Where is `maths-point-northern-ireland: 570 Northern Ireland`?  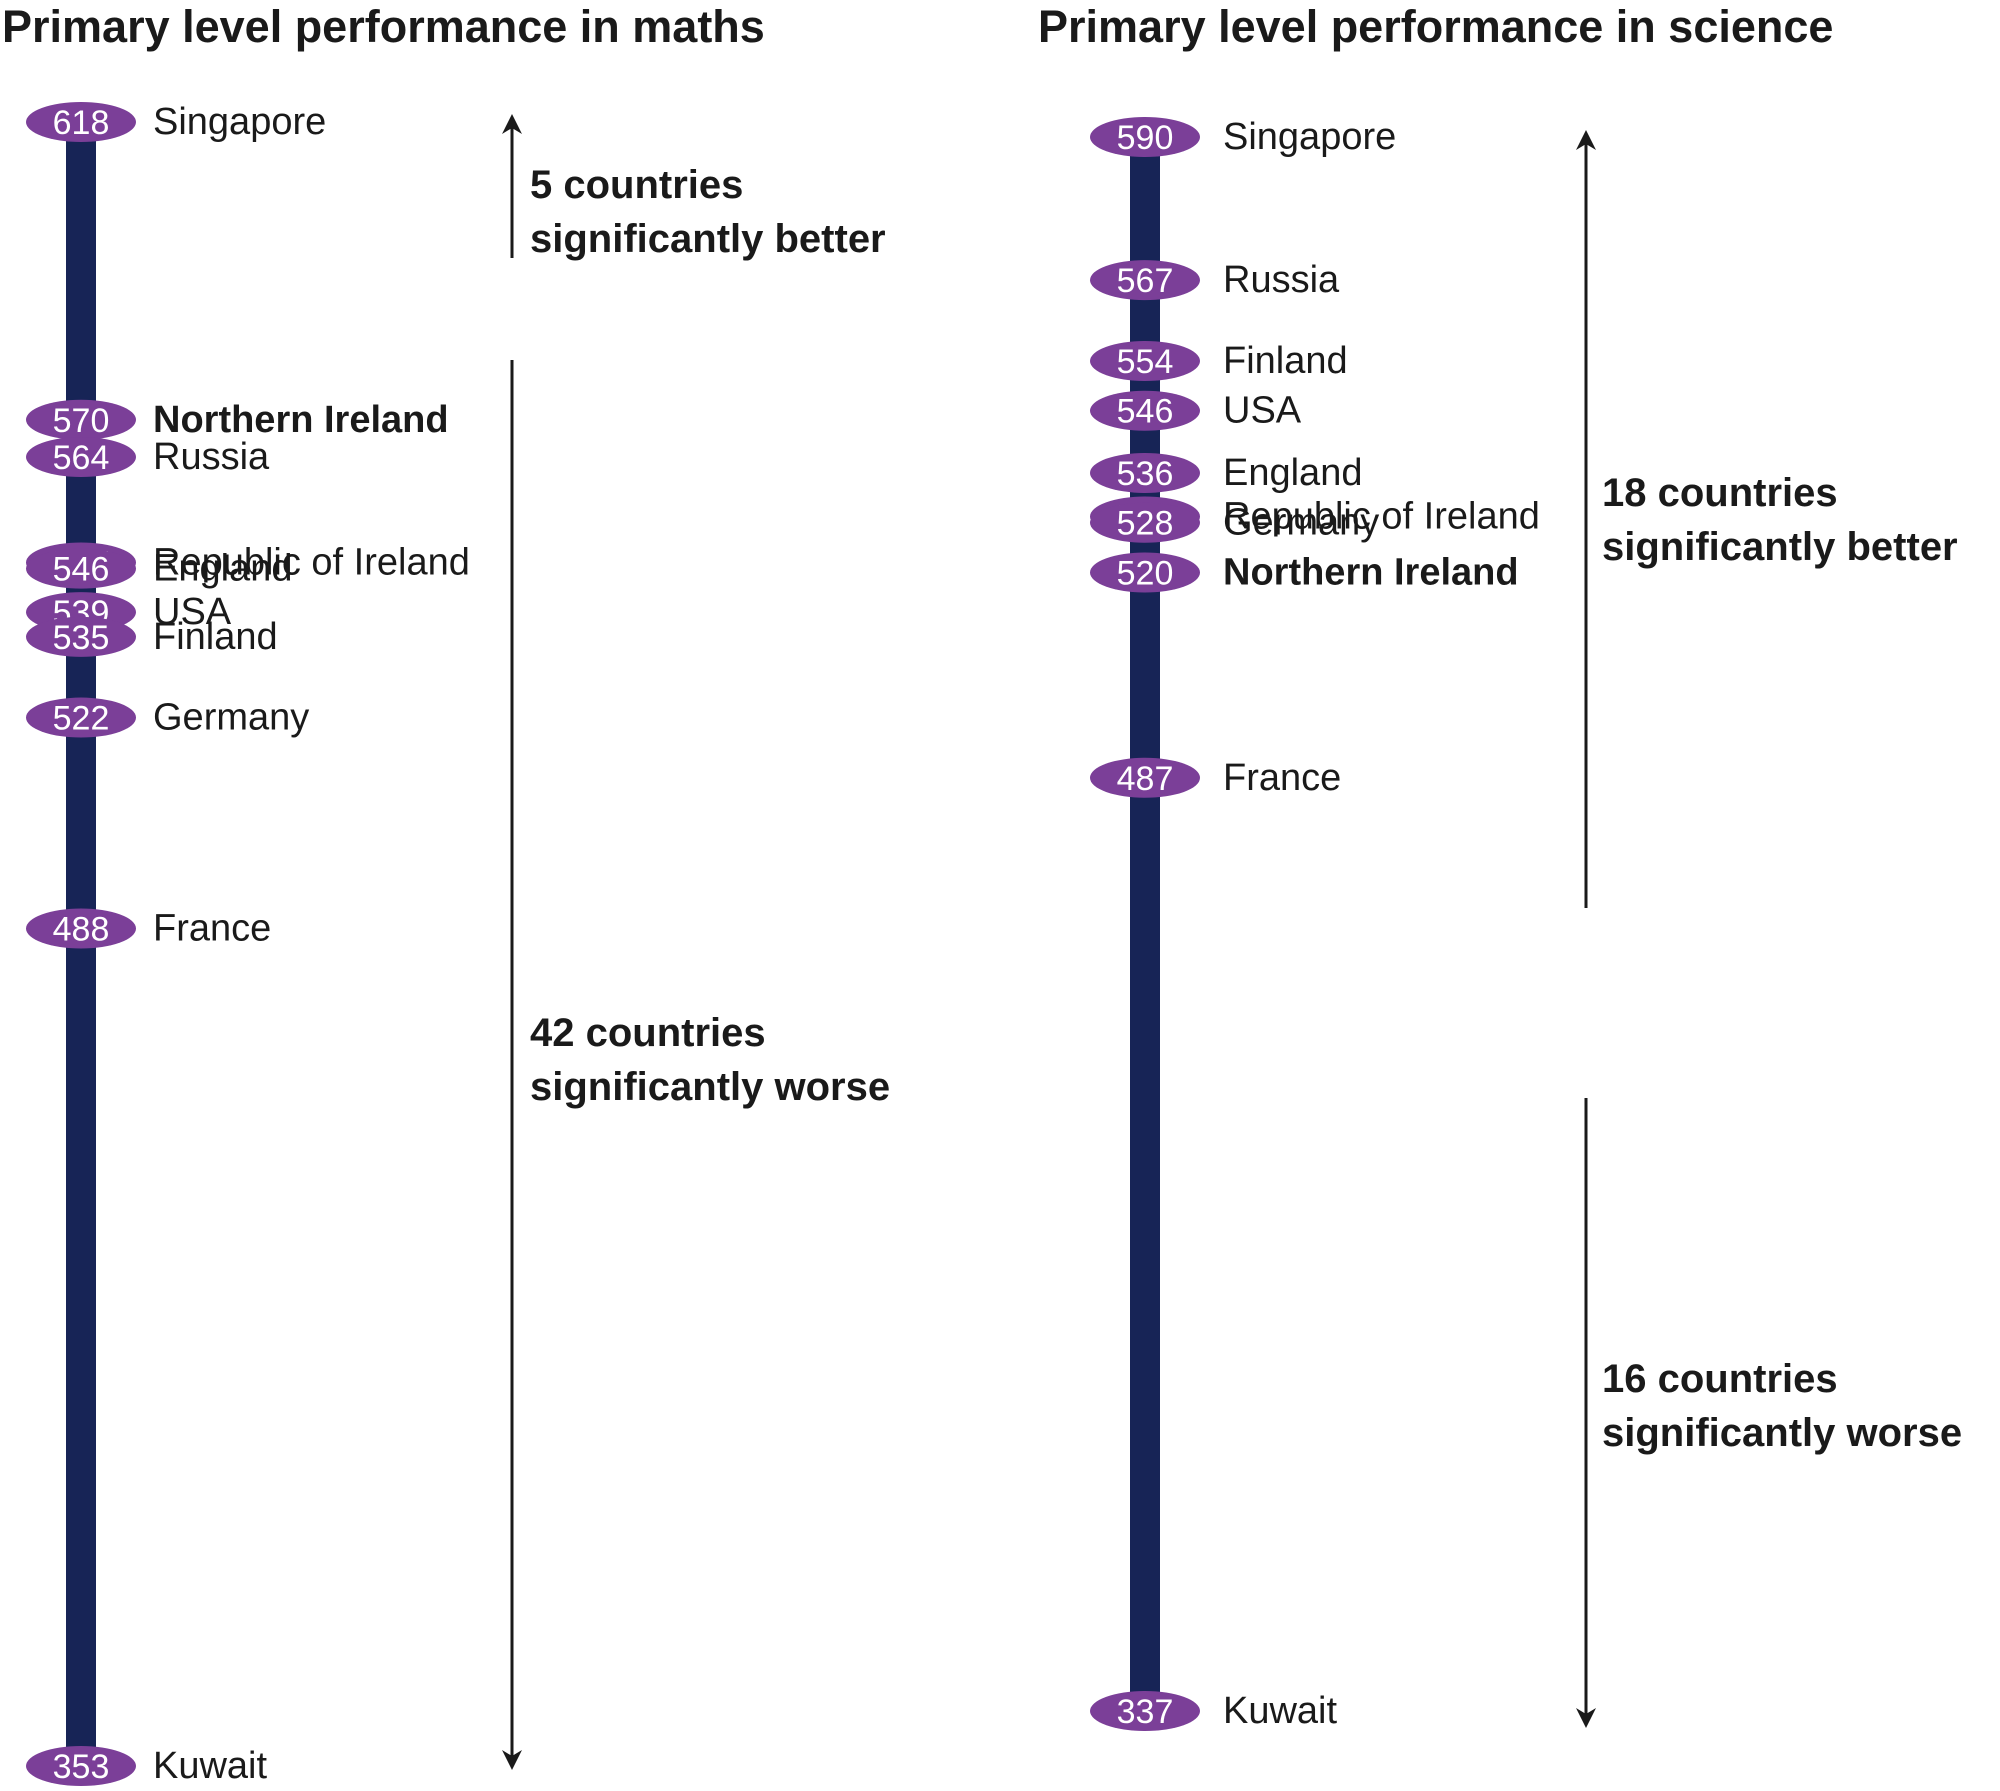 maths-point-northern-ireland: 570 Northern Ireland is located at coordinates (237, 420).